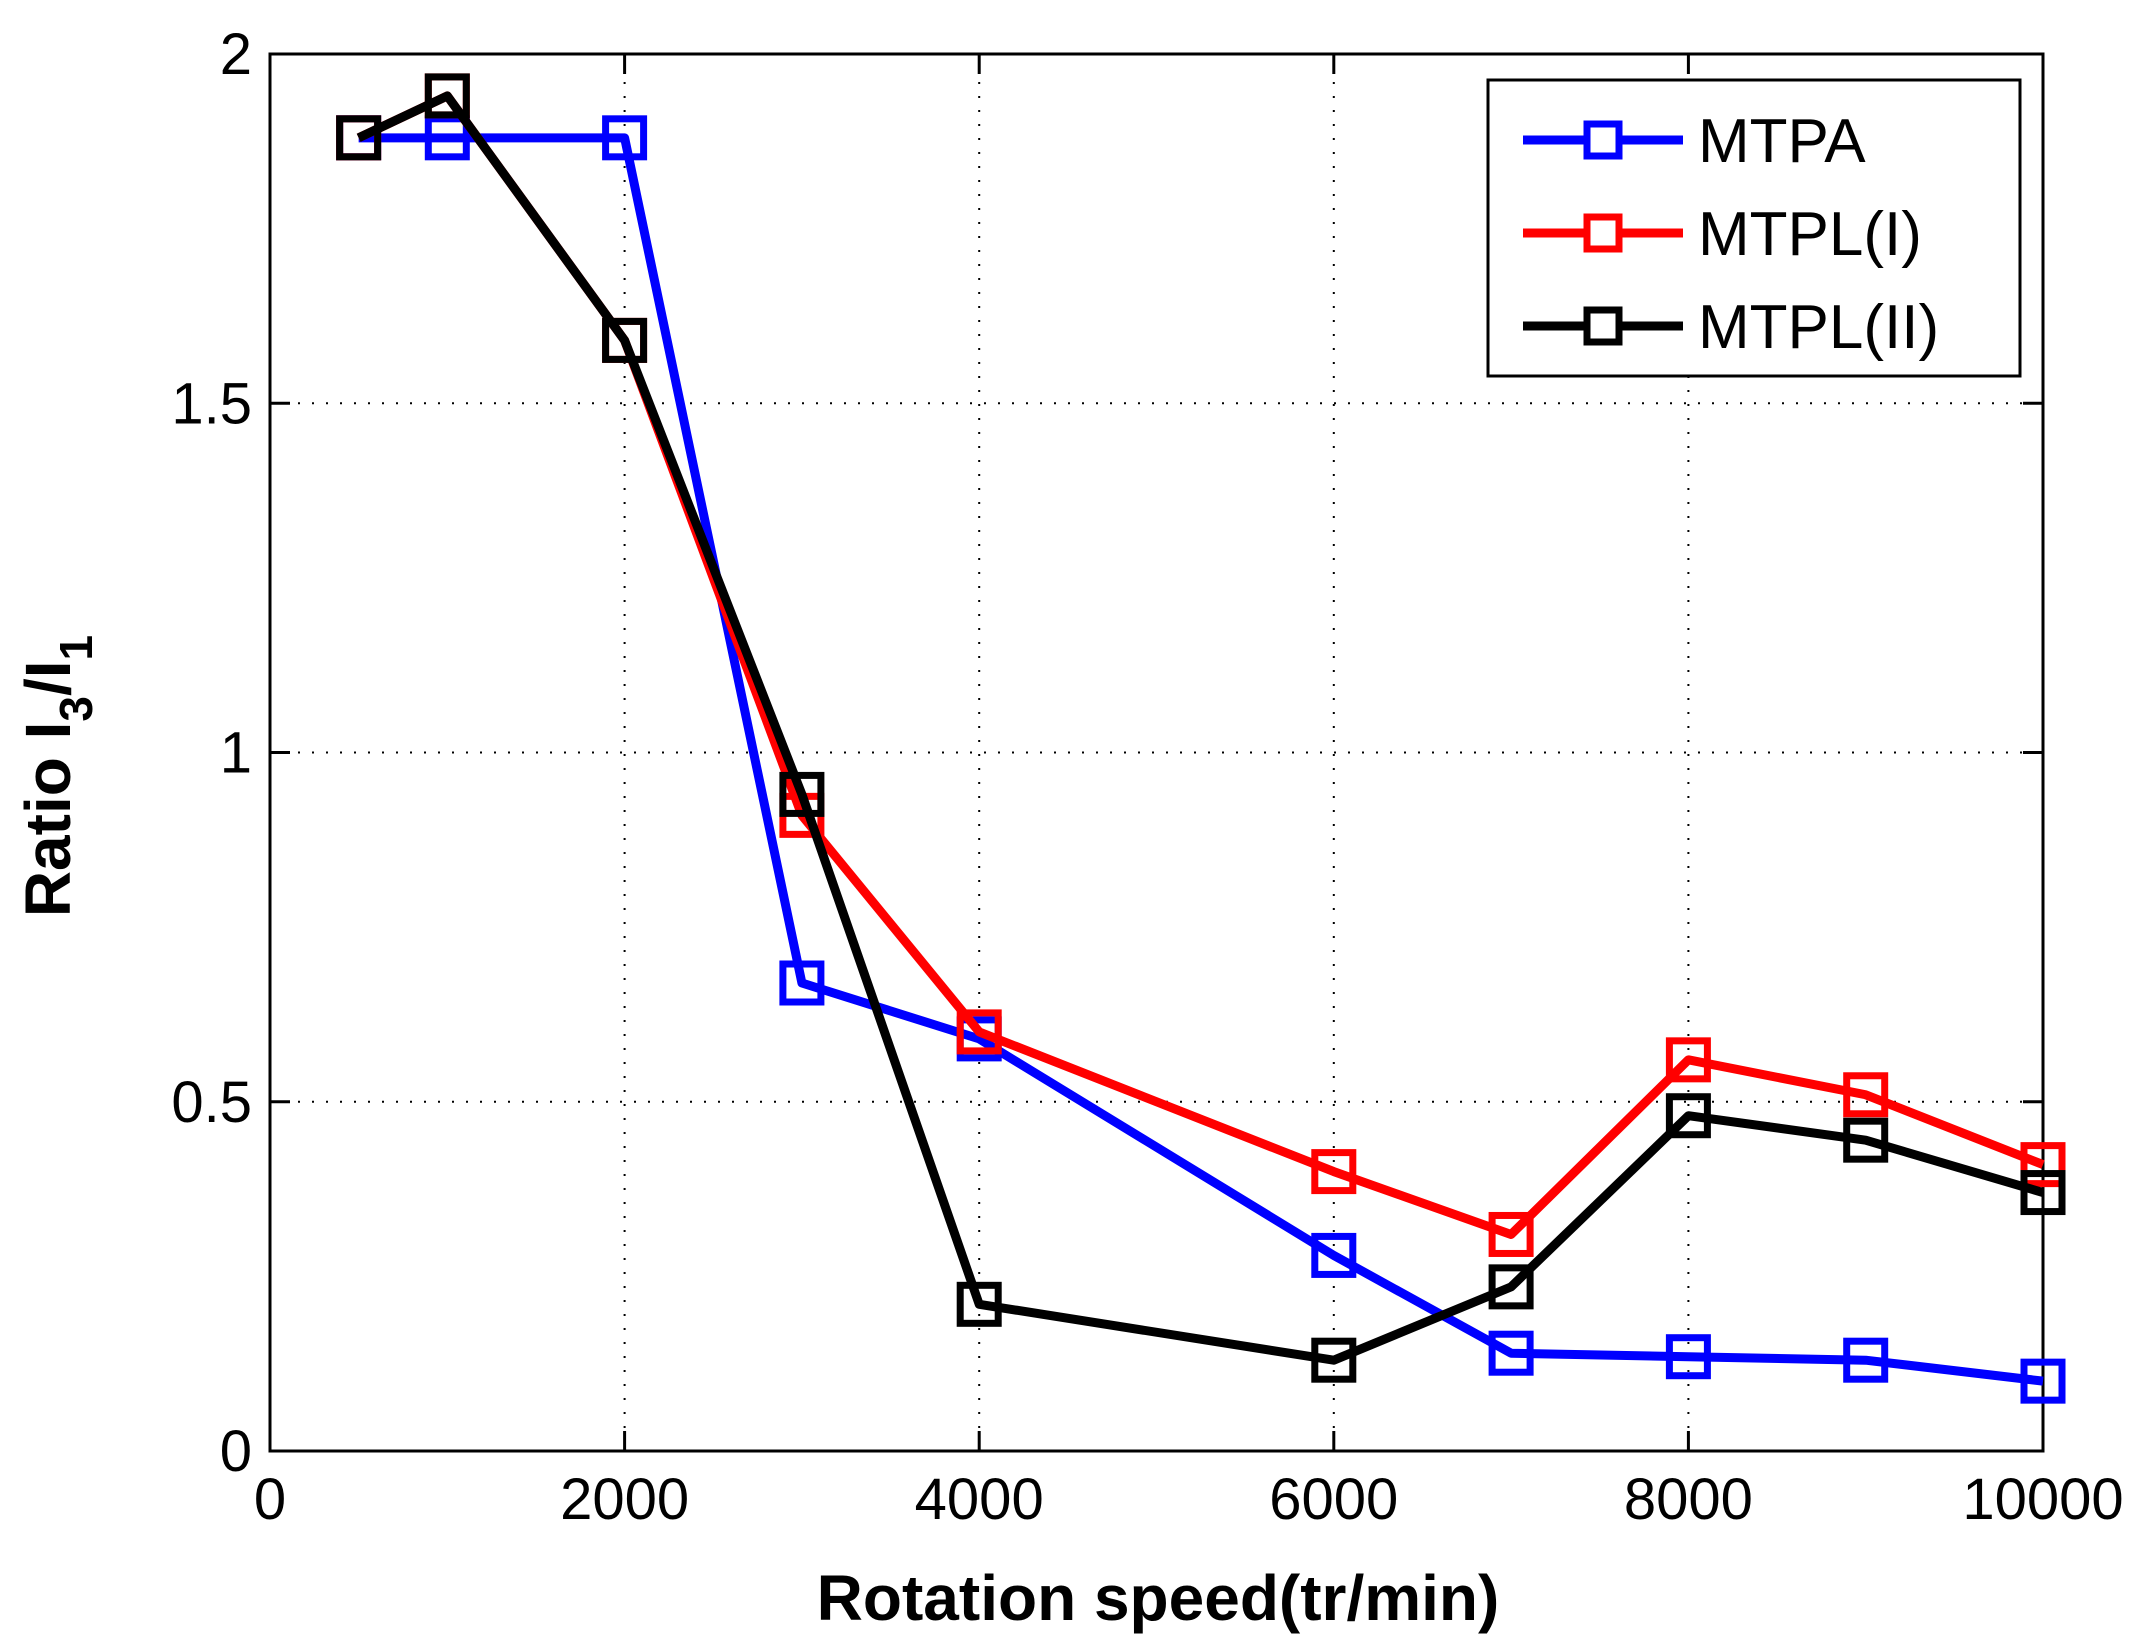 This screenshot has width=2153, height=1645. I want to click on y-tick-label: 2, so click(236, 54).